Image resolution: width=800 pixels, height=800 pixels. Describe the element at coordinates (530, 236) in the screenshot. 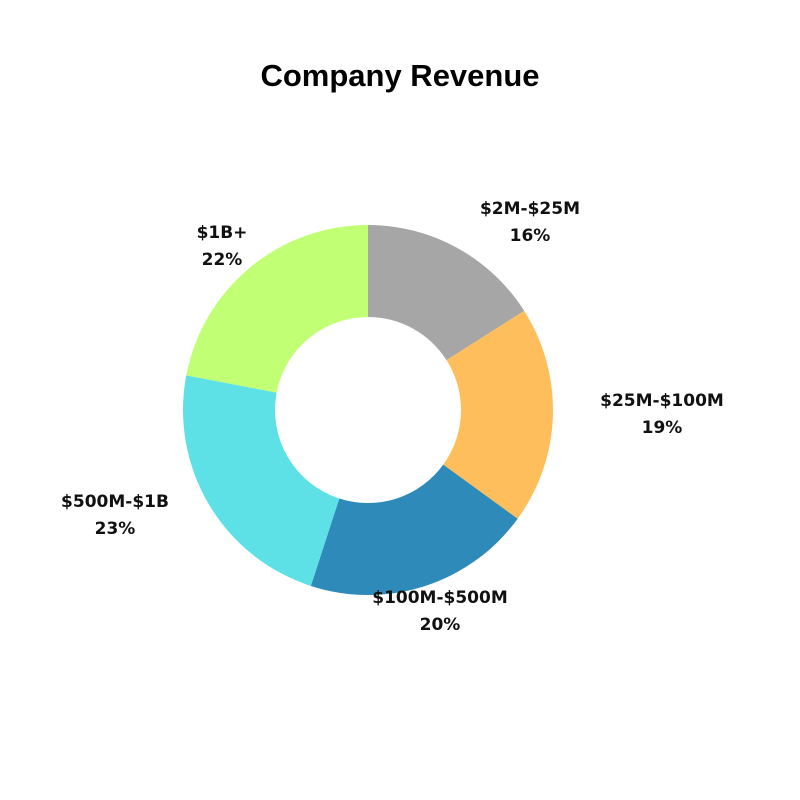

I see `slice-percent: 16%` at that location.